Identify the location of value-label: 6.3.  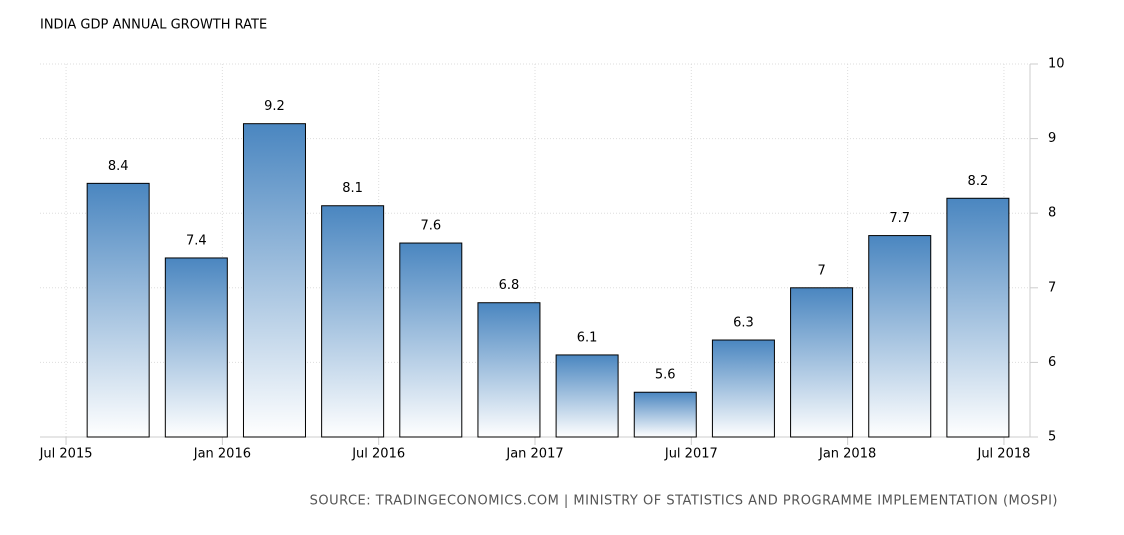
(743, 323).